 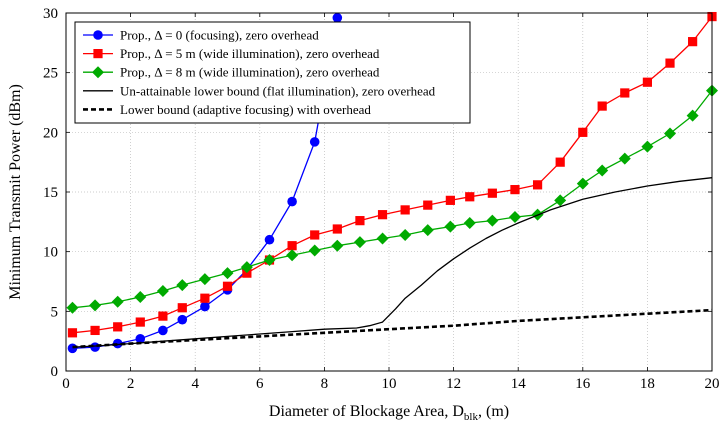 I want to click on x-axis-label: Diameter of Blockage Area, Dblk, (m), so click(x=389, y=413).